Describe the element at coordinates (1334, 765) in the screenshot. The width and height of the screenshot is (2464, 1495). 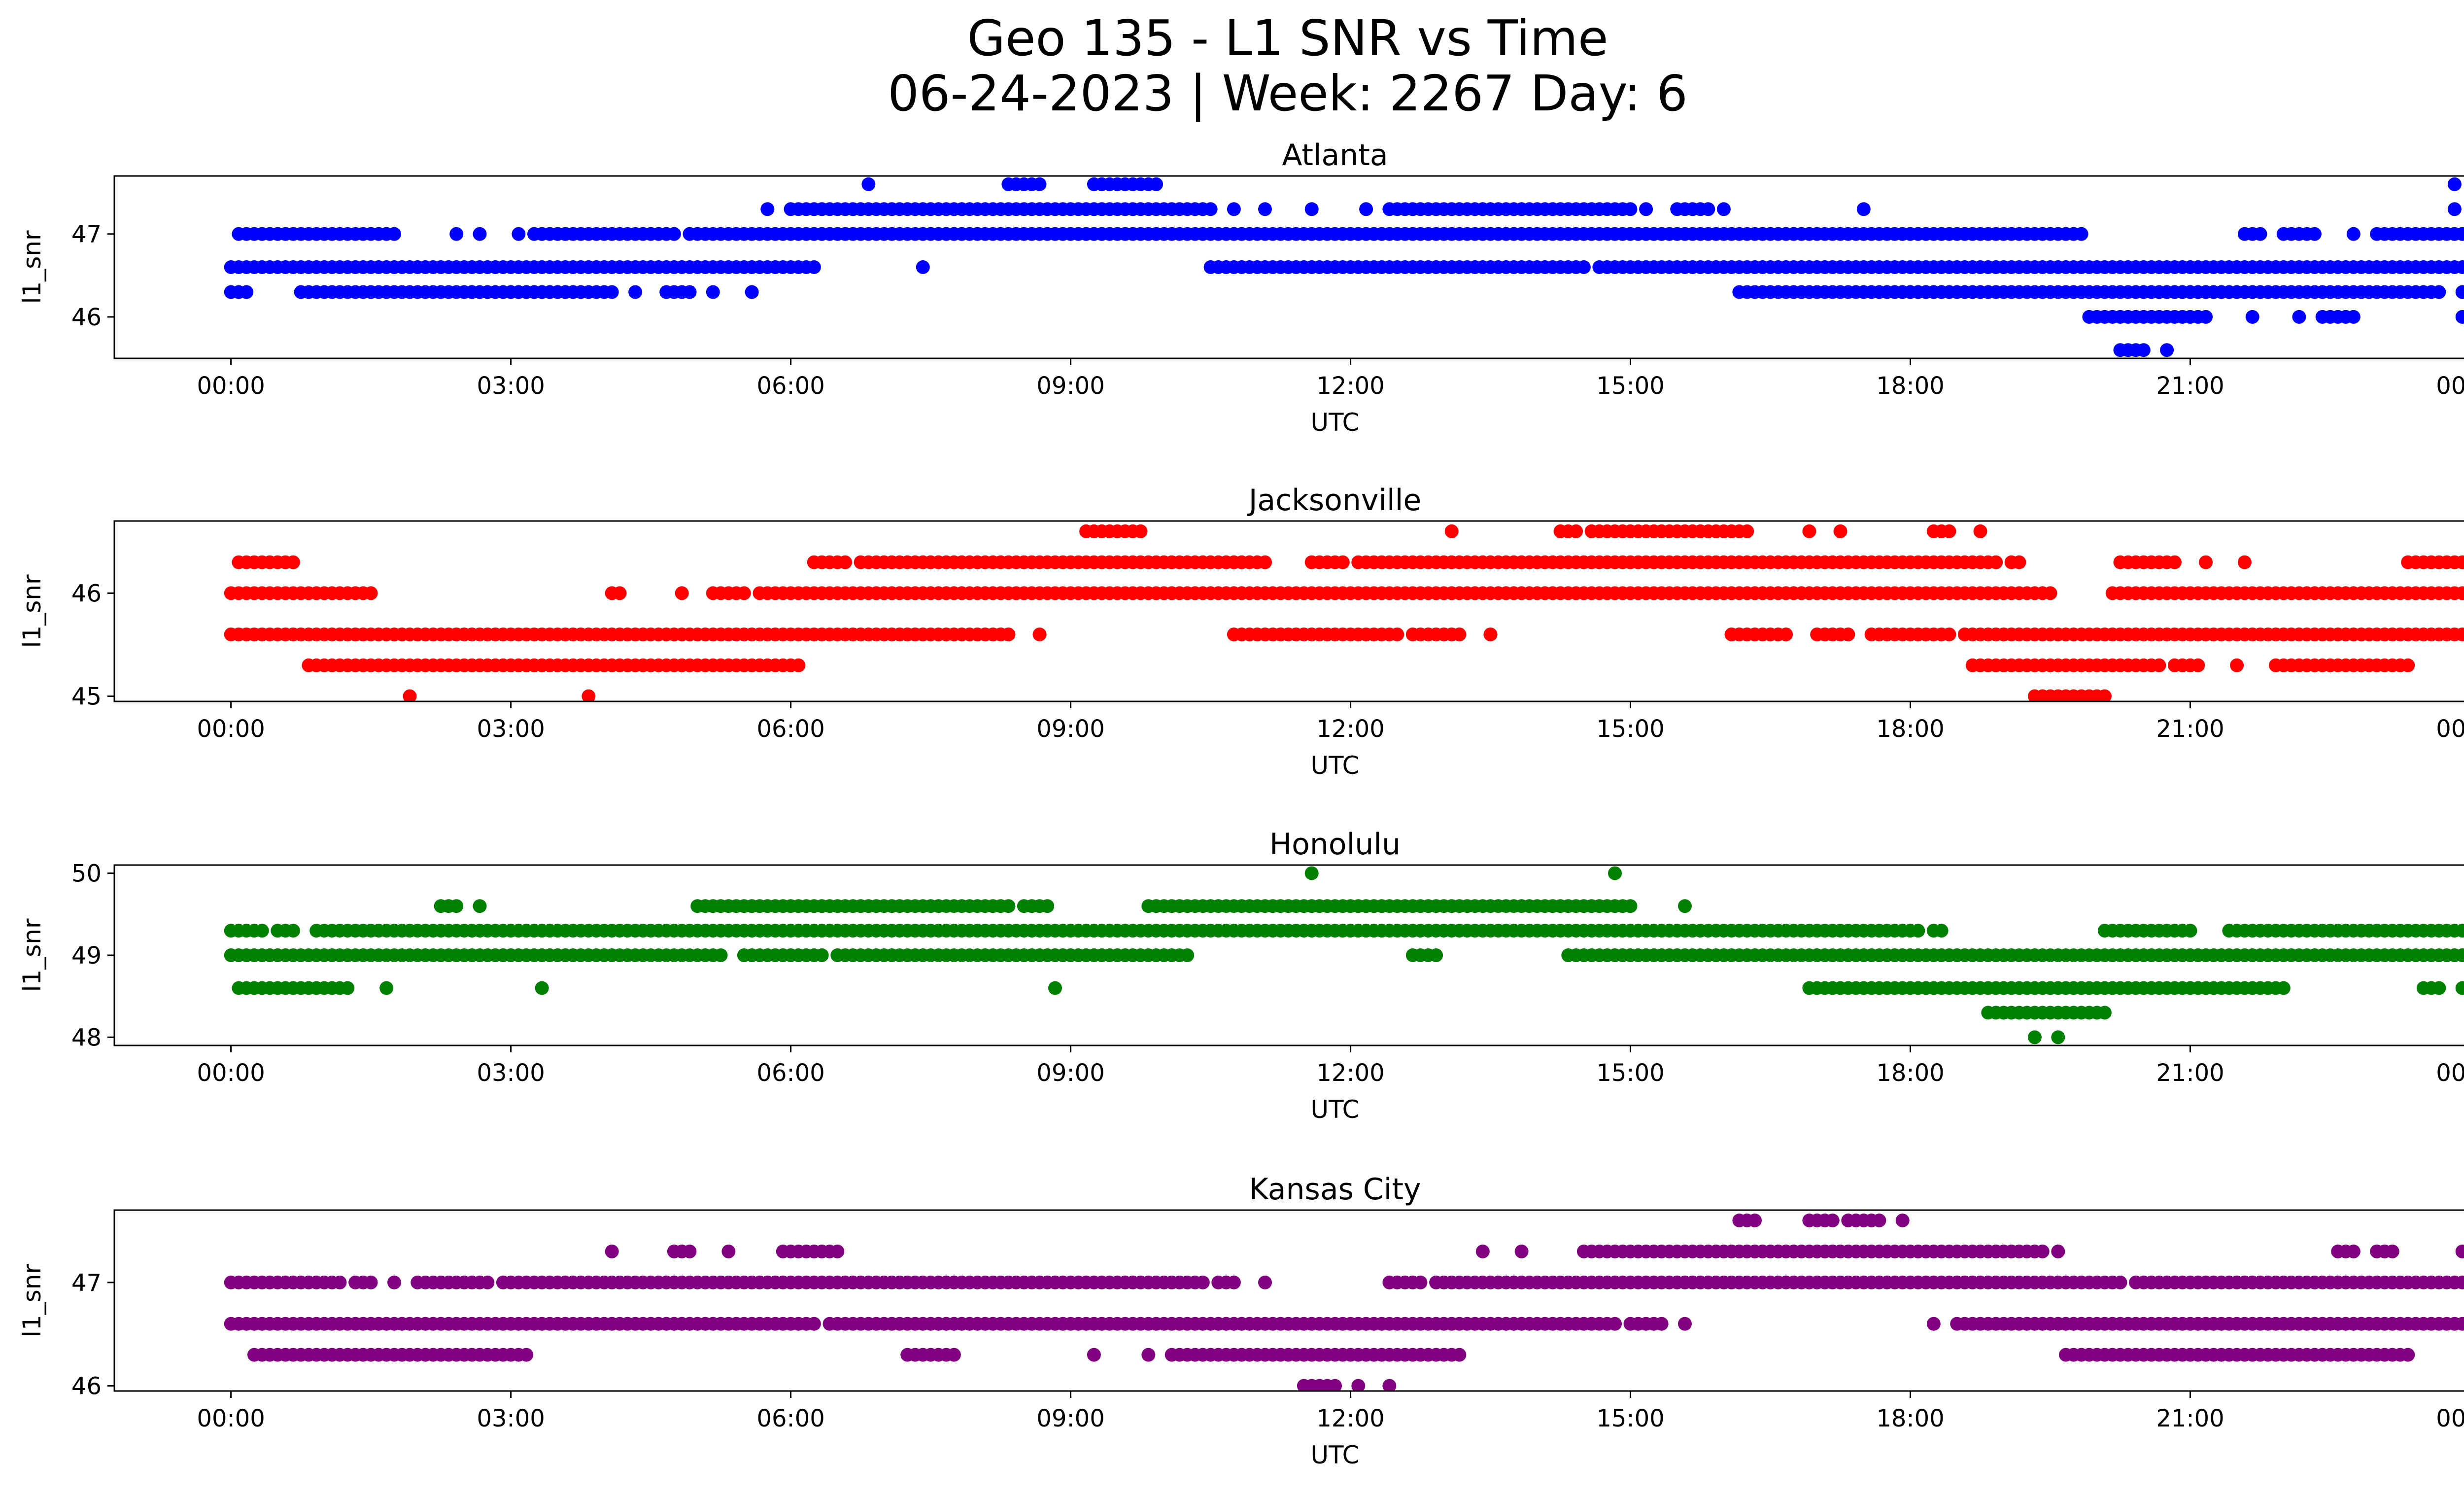
I see `x-axis-label: UTC` at that location.